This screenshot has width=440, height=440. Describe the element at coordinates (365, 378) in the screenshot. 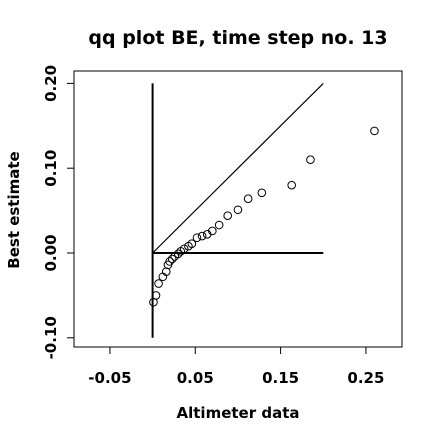

I see `x-tick-label: 0.25` at that location.